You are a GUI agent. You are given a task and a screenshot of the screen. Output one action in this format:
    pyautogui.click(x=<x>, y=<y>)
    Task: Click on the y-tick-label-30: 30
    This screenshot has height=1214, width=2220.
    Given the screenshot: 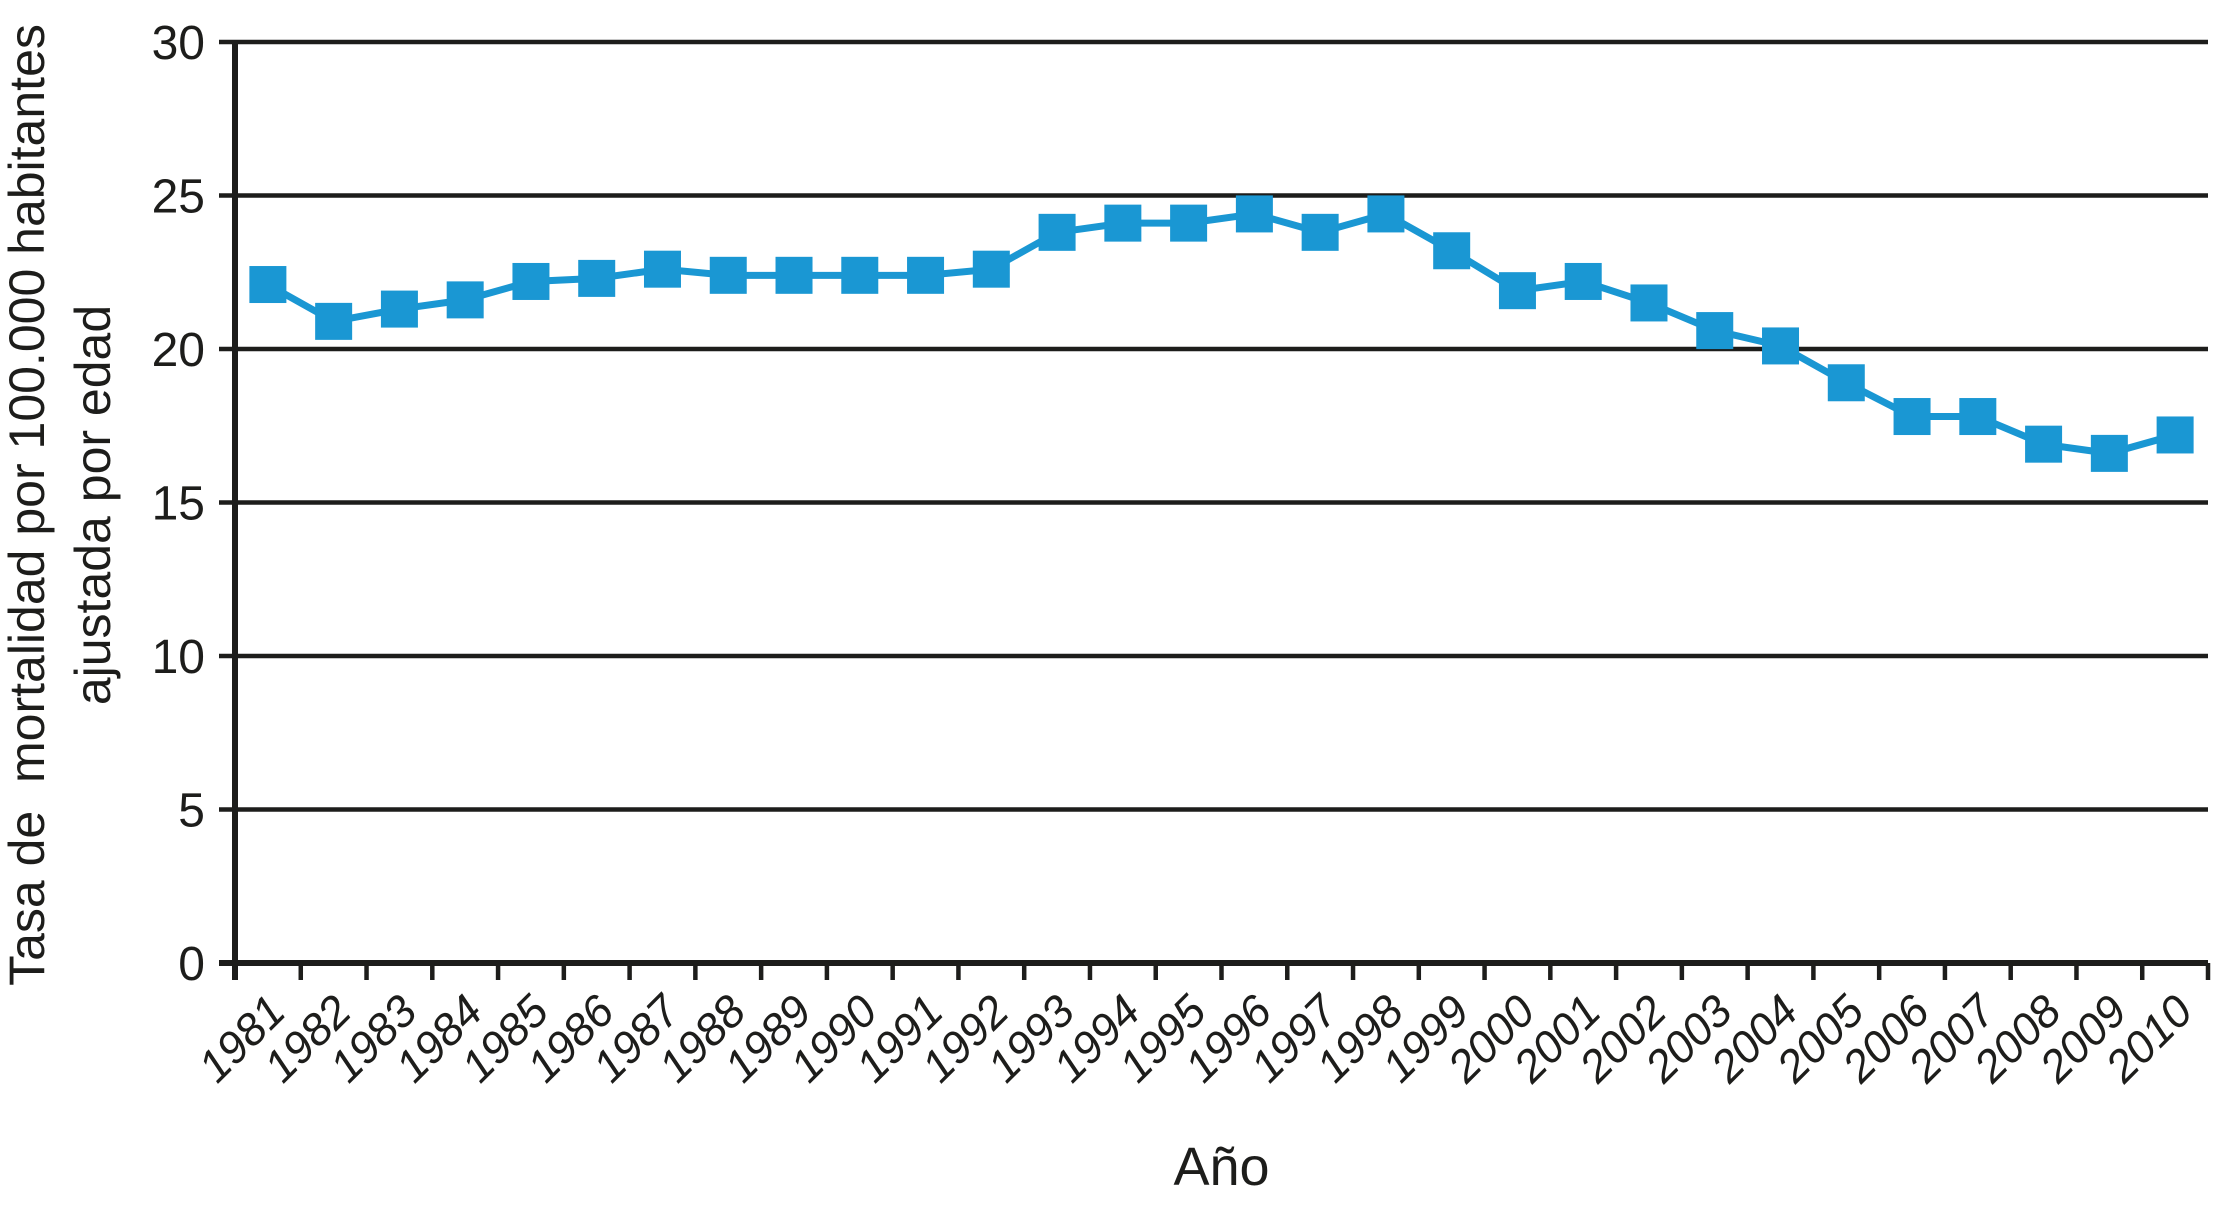 What is the action you would take?
    pyautogui.click(x=178, y=43)
    